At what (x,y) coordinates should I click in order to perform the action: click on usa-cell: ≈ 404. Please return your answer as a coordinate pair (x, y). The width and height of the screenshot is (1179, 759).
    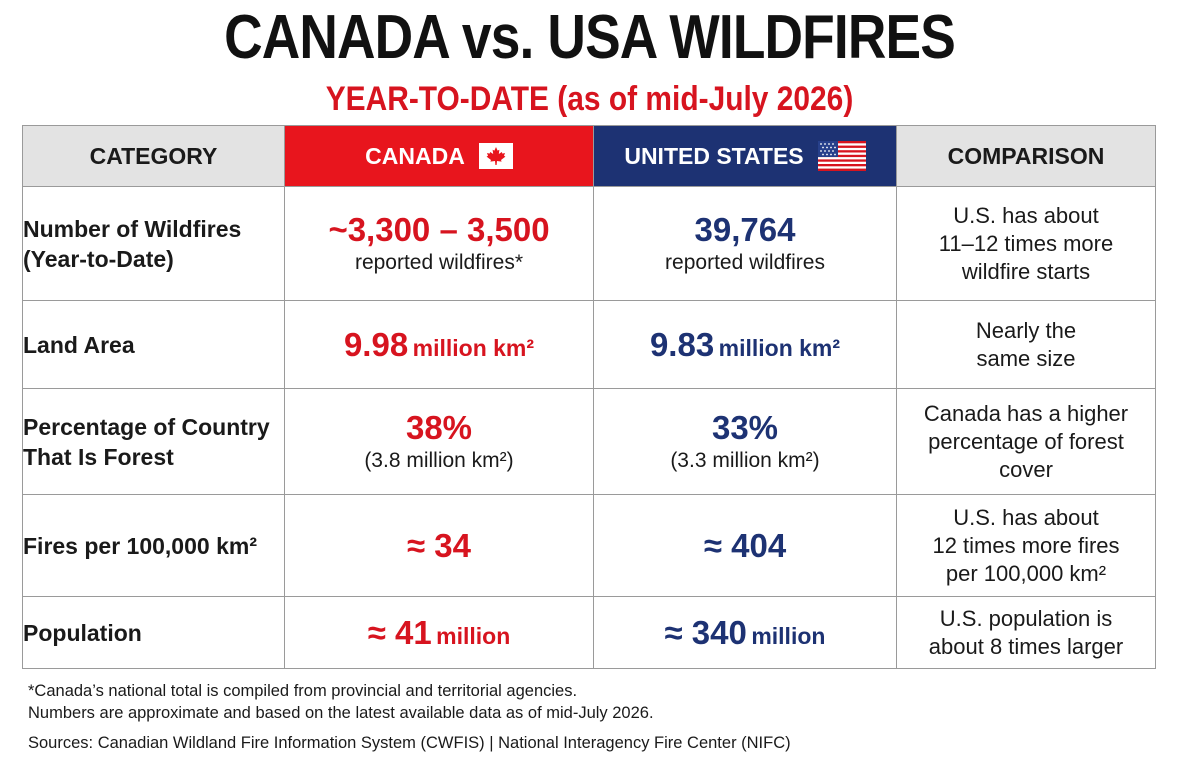
    Looking at the image, I should click on (745, 545).